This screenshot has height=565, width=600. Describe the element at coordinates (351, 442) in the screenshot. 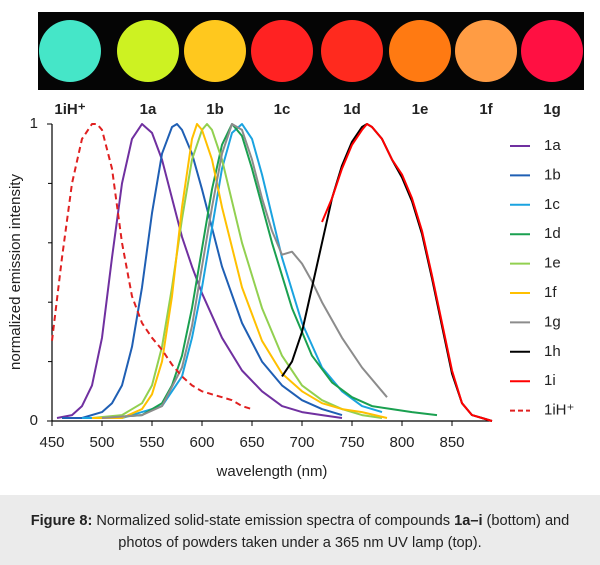

I see `x-tick-label: 750` at that location.